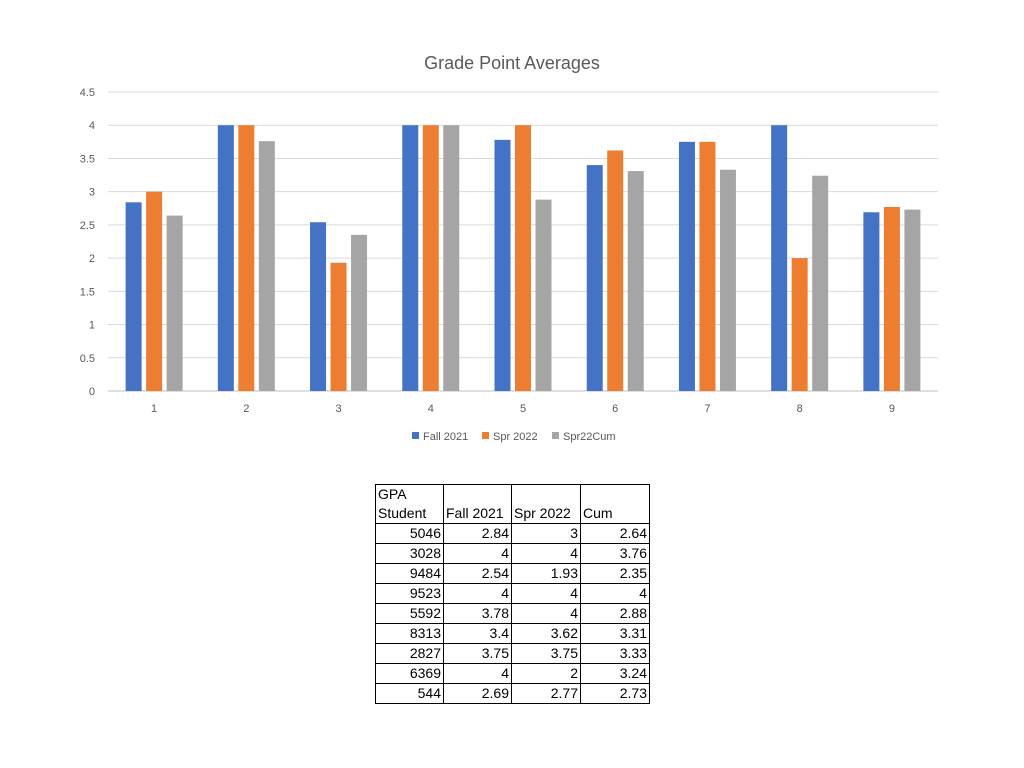 The image size is (1024, 768). I want to click on cum-cell: 3.24, so click(615, 673).